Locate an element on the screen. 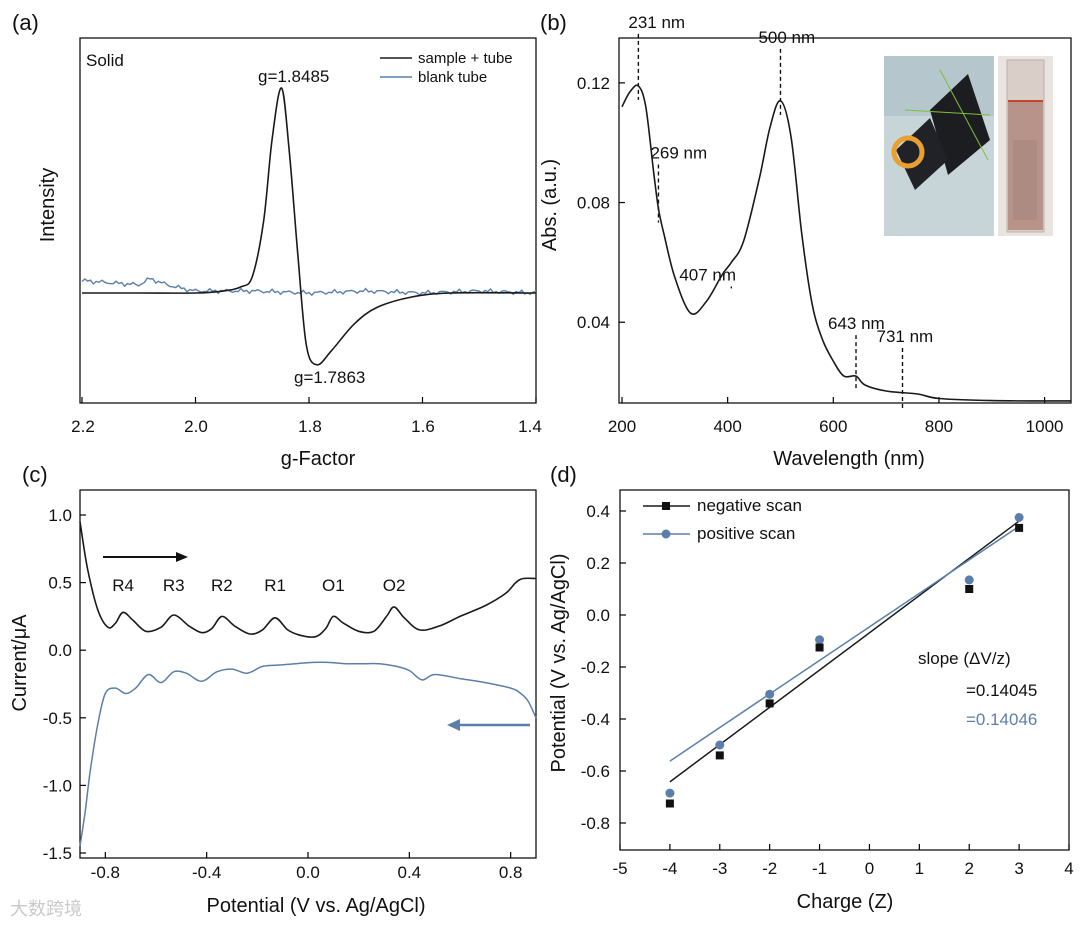 The image size is (1080, 927). panel-a-xtick: 1.8 is located at coordinates (310, 426).